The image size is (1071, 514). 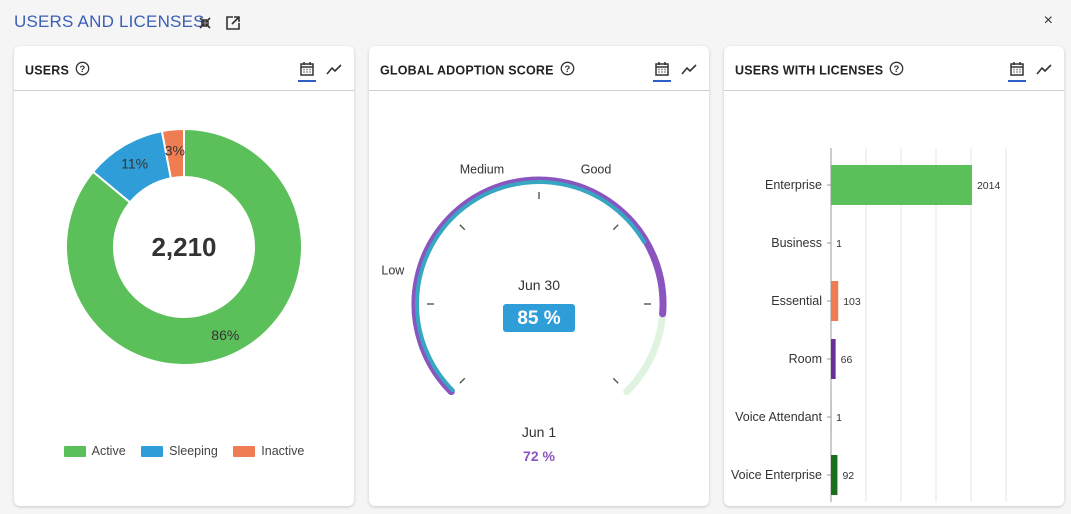 I want to click on gauge-previous-date: Jun 1, so click(x=539, y=432).